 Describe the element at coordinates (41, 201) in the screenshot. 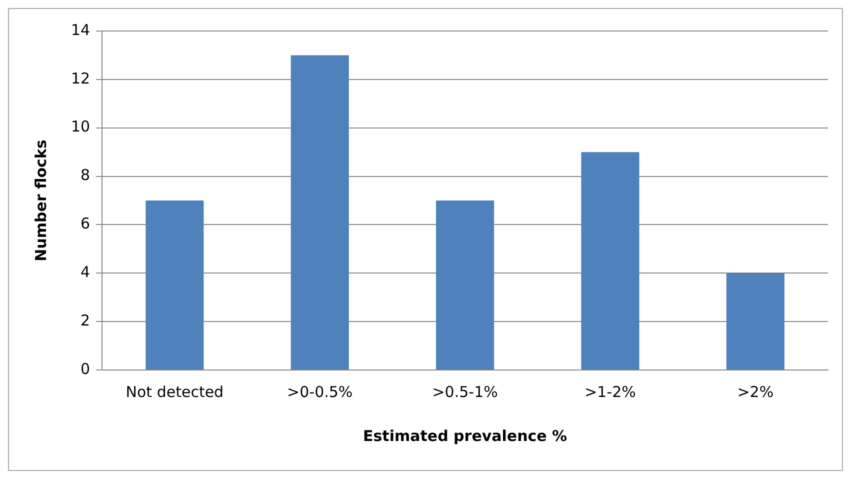

I see `y-axis-title: Number flocks` at that location.